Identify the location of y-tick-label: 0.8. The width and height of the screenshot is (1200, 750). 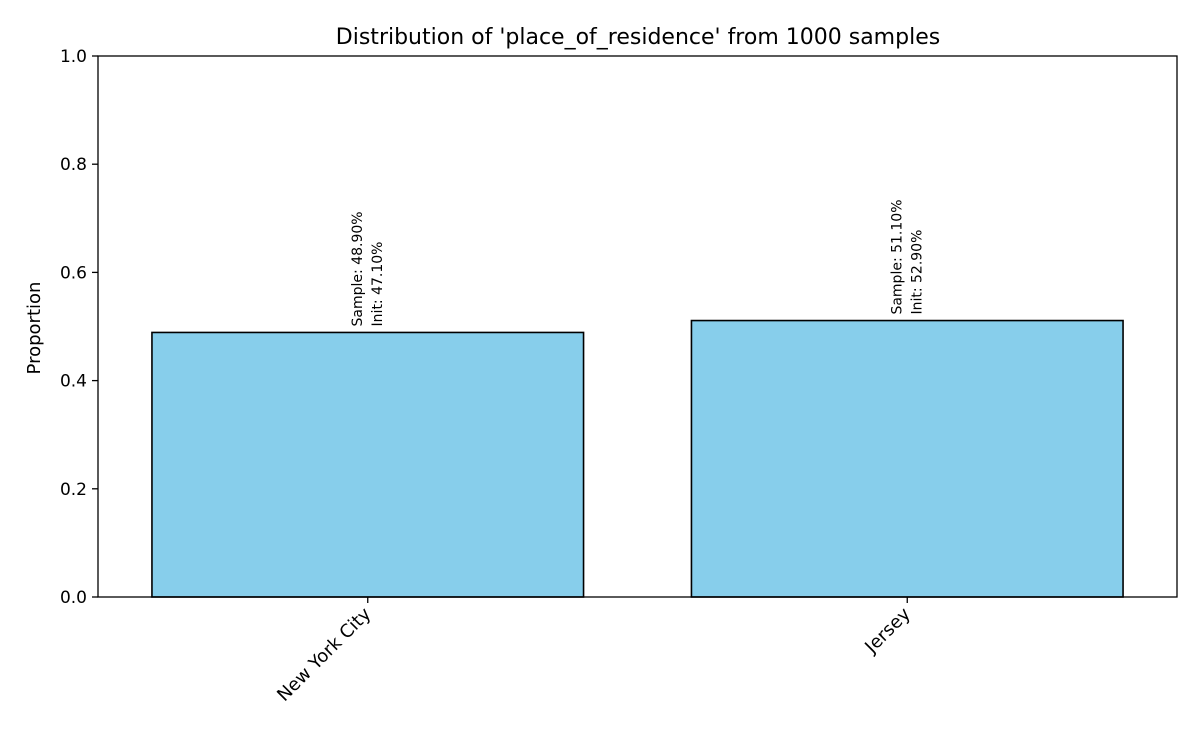
(73, 165).